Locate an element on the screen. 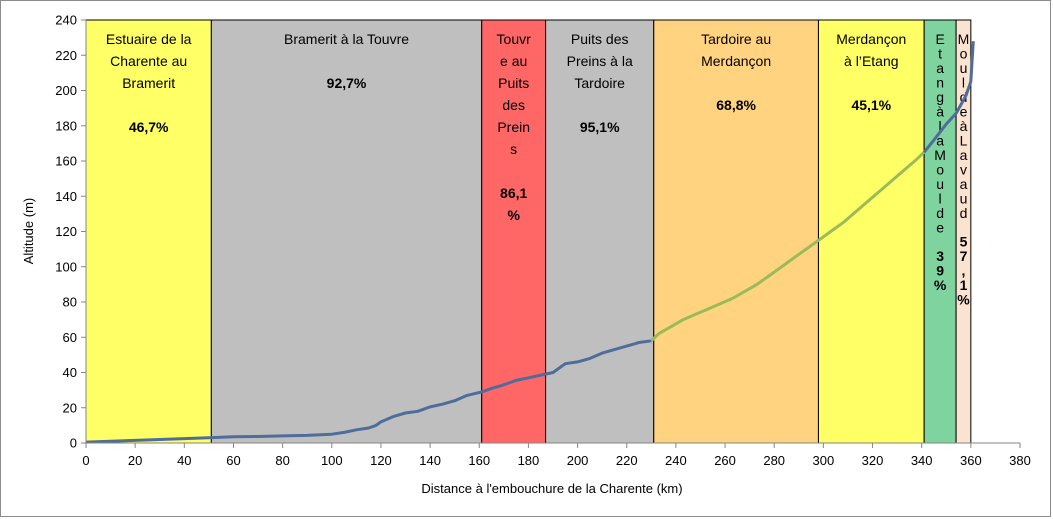 Image resolution: width=1053 pixels, height=519 pixels. x-tick-label: 60 is located at coordinates (233, 460).